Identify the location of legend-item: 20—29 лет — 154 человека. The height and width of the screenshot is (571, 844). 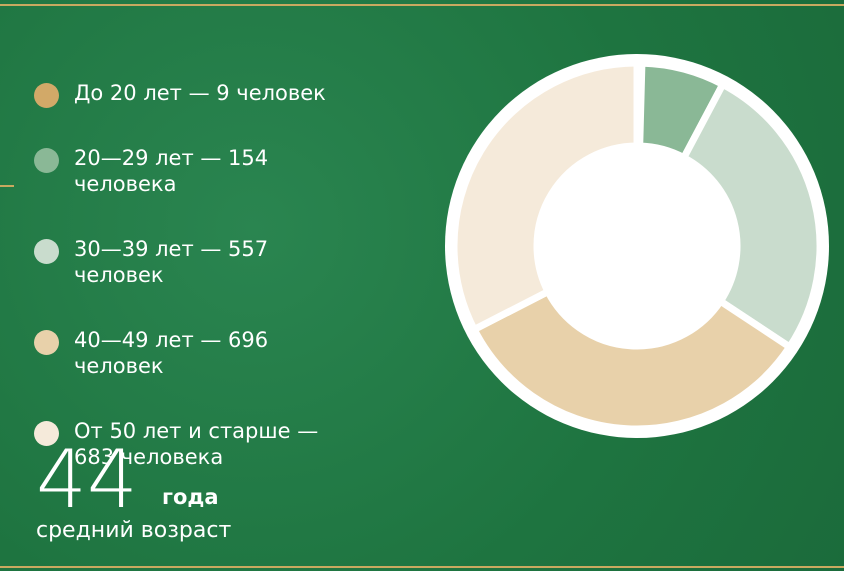
(199, 171).